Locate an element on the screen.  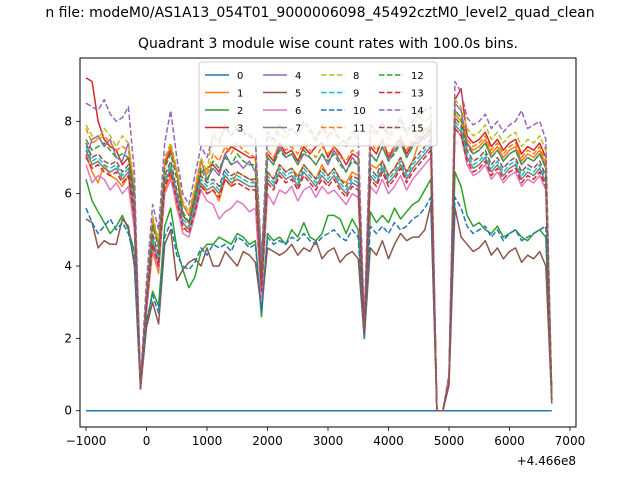
x-tick-label: 0 is located at coordinates (147, 441).